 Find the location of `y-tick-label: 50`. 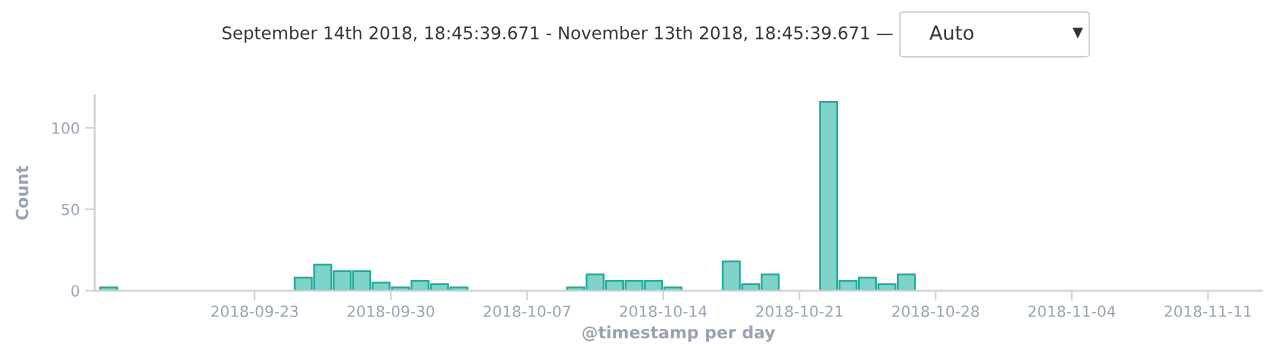

y-tick-label: 50 is located at coordinates (70, 209).